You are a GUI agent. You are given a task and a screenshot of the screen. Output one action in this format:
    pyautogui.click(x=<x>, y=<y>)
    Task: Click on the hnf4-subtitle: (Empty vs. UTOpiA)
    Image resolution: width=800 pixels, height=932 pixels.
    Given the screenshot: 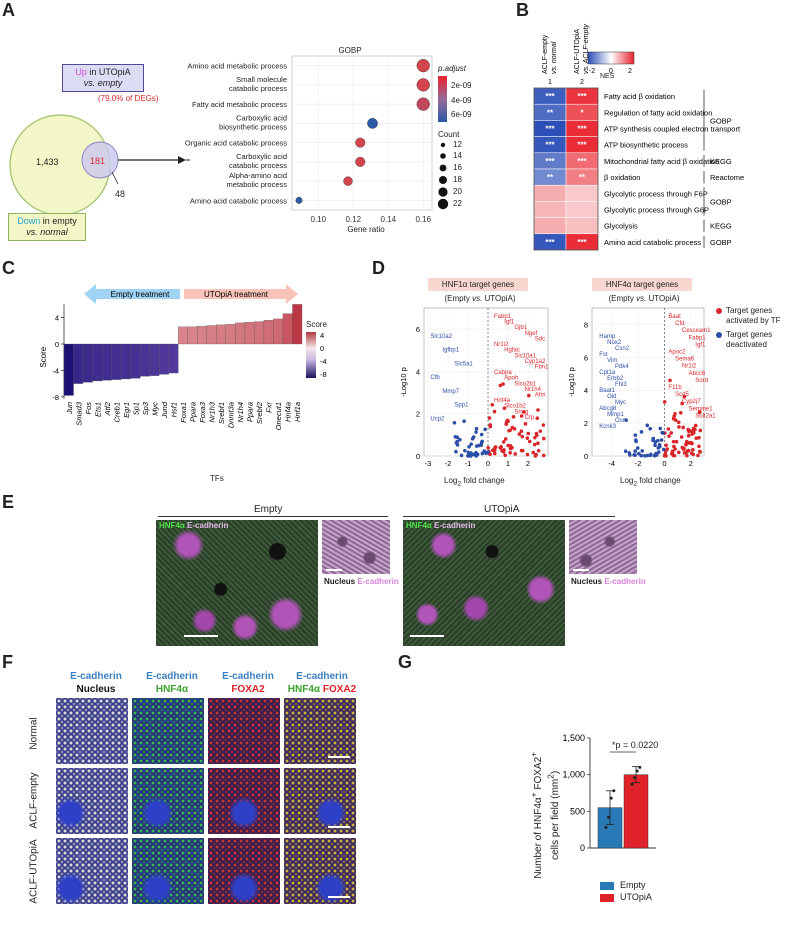 What is the action you would take?
    pyautogui.click(x=644, y=298)
    